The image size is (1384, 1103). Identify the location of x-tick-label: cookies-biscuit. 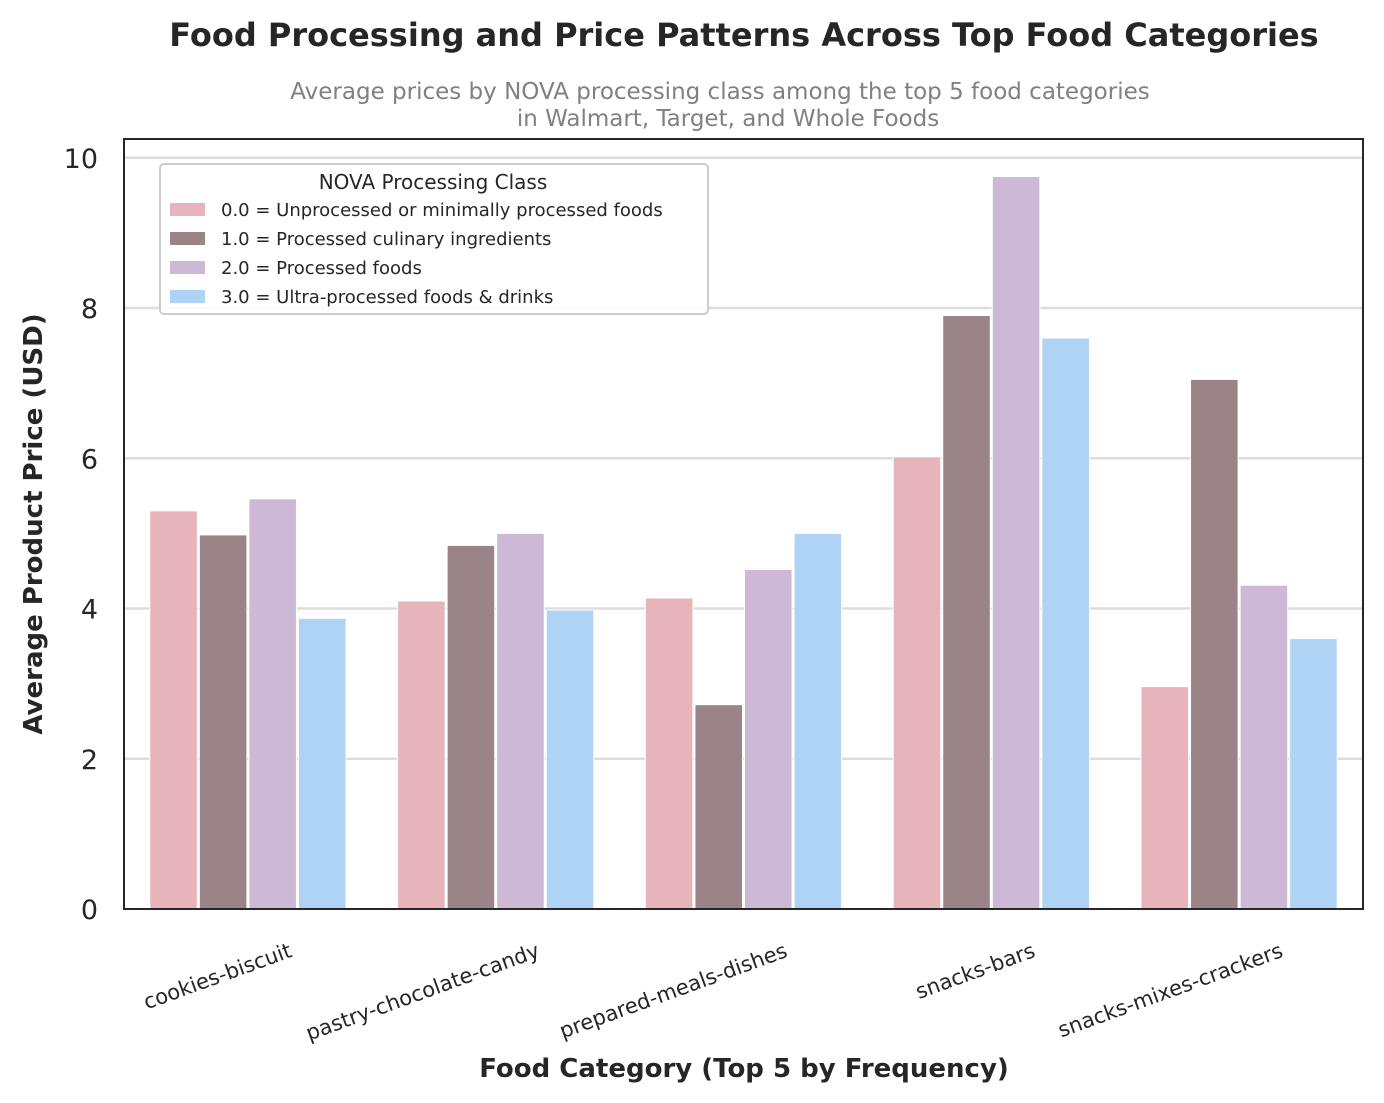
(217, 976).